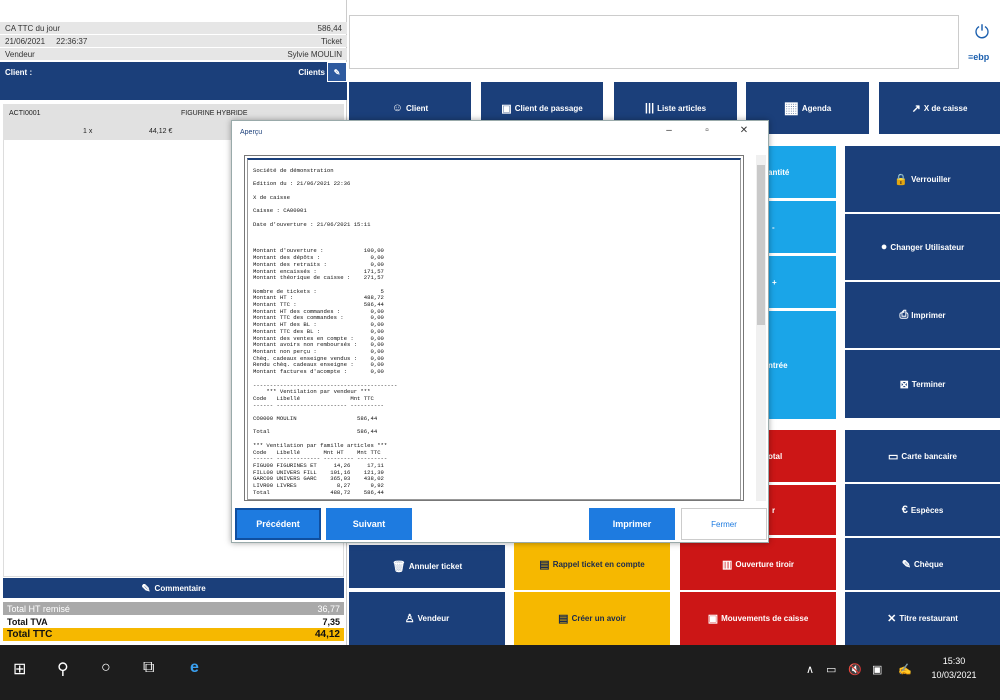 This screenshot has width=1000, height=700. Describe the element at coordinates (331, 41) in the screenshot. I see `ticket-label: Ticket` at that location.